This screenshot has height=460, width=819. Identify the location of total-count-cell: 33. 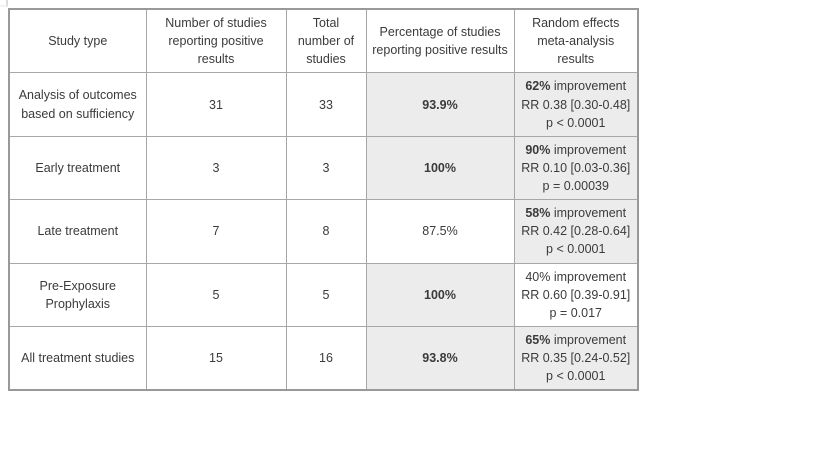
(326, 104).